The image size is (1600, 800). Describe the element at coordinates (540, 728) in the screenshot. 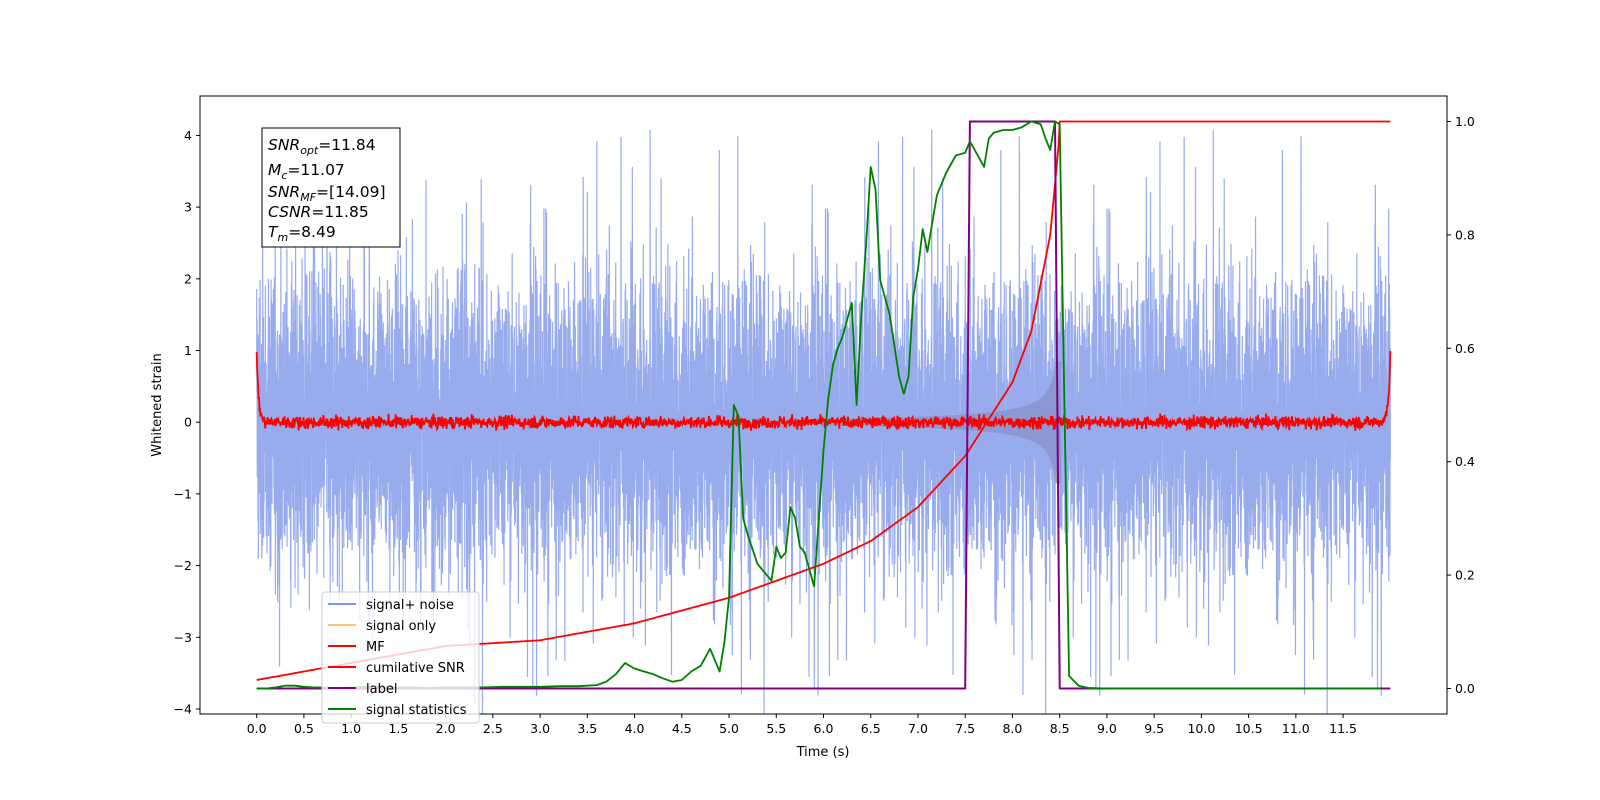

I see `x-tick-label: 3.0` at that location.